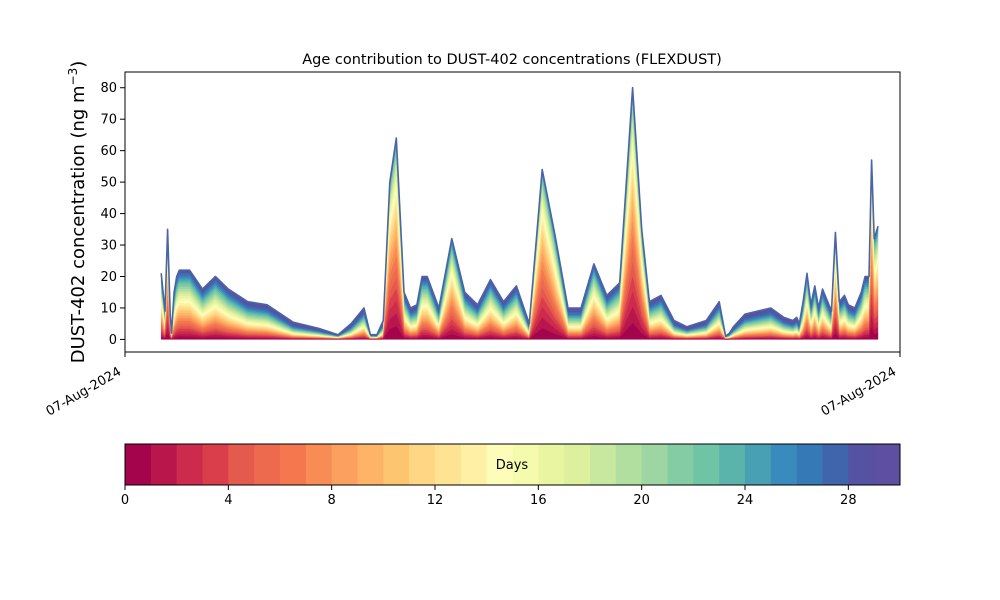  I want to click on colorbar-frame, so click(512, 464).